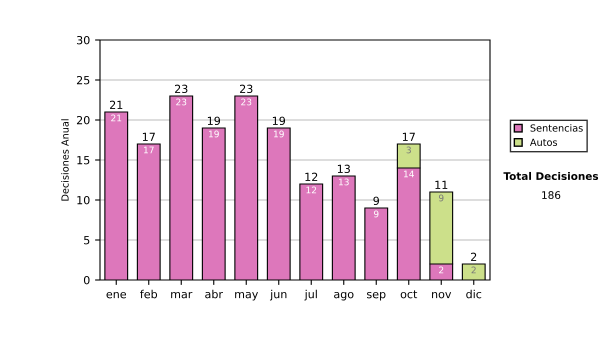  I want to click on x-tick-label: ene, so click(116, 295).